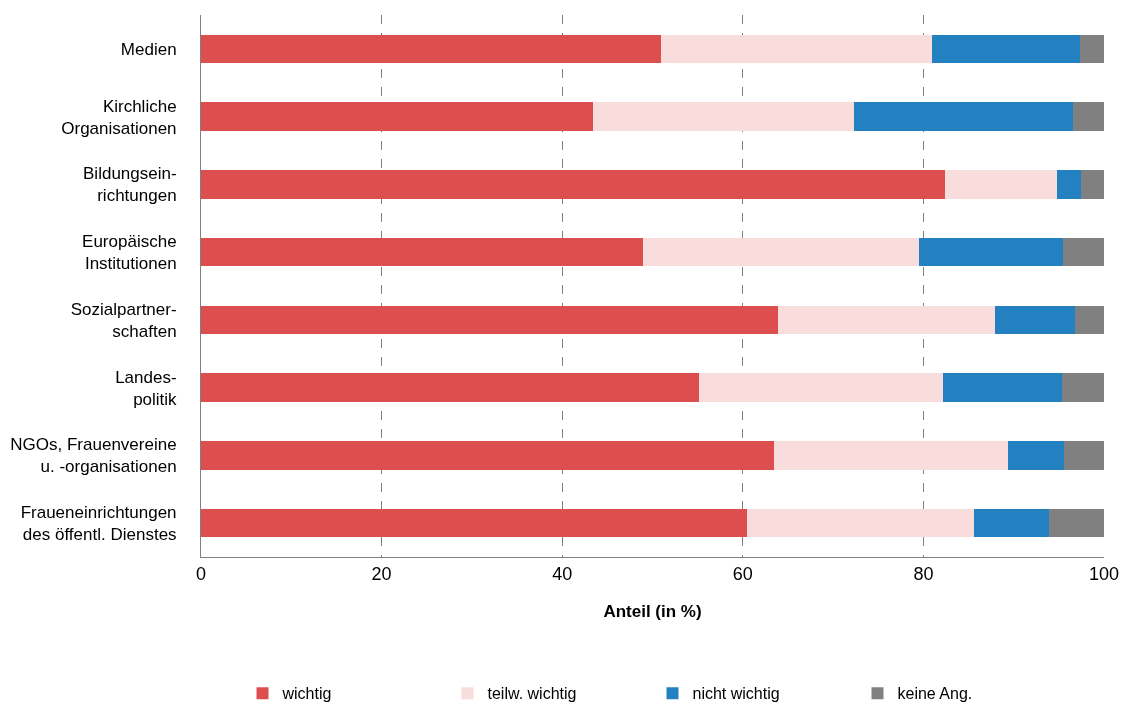  What do you see at coordinates (148, 49) in the screenshot?
I see `y-tick-label: Medien` at bounding box center [148, 49].